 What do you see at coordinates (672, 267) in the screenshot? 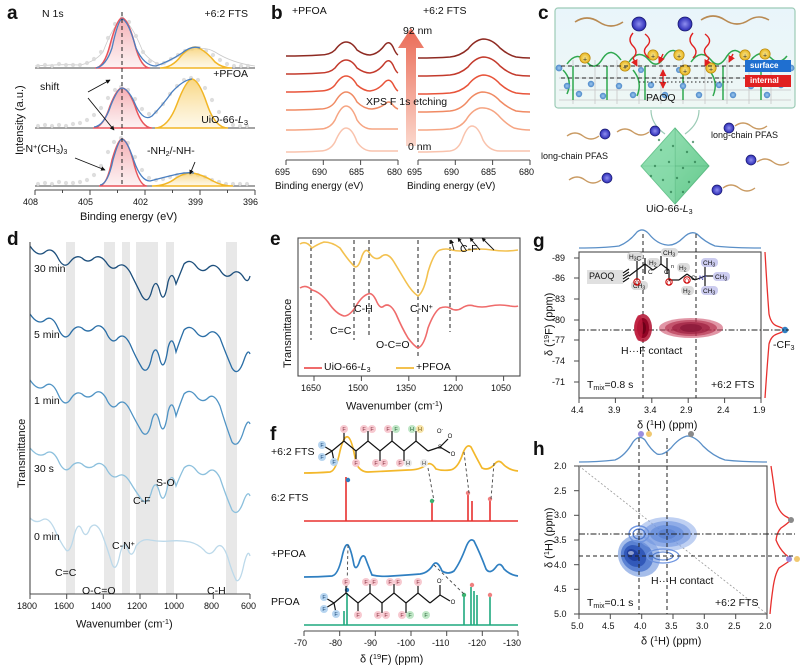
I see `svg-text: n` at bounding box center [672, 267].